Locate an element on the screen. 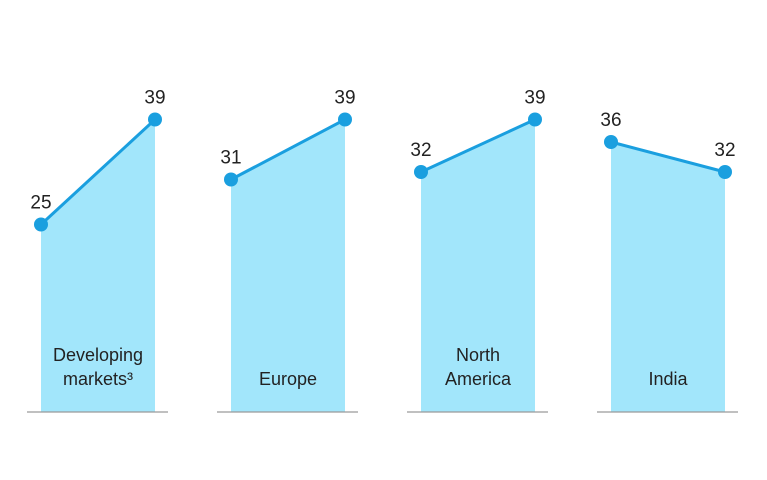 The width and height of the screenshot is (767, 480). value-label: 31 is located at coordinates (230, 158).